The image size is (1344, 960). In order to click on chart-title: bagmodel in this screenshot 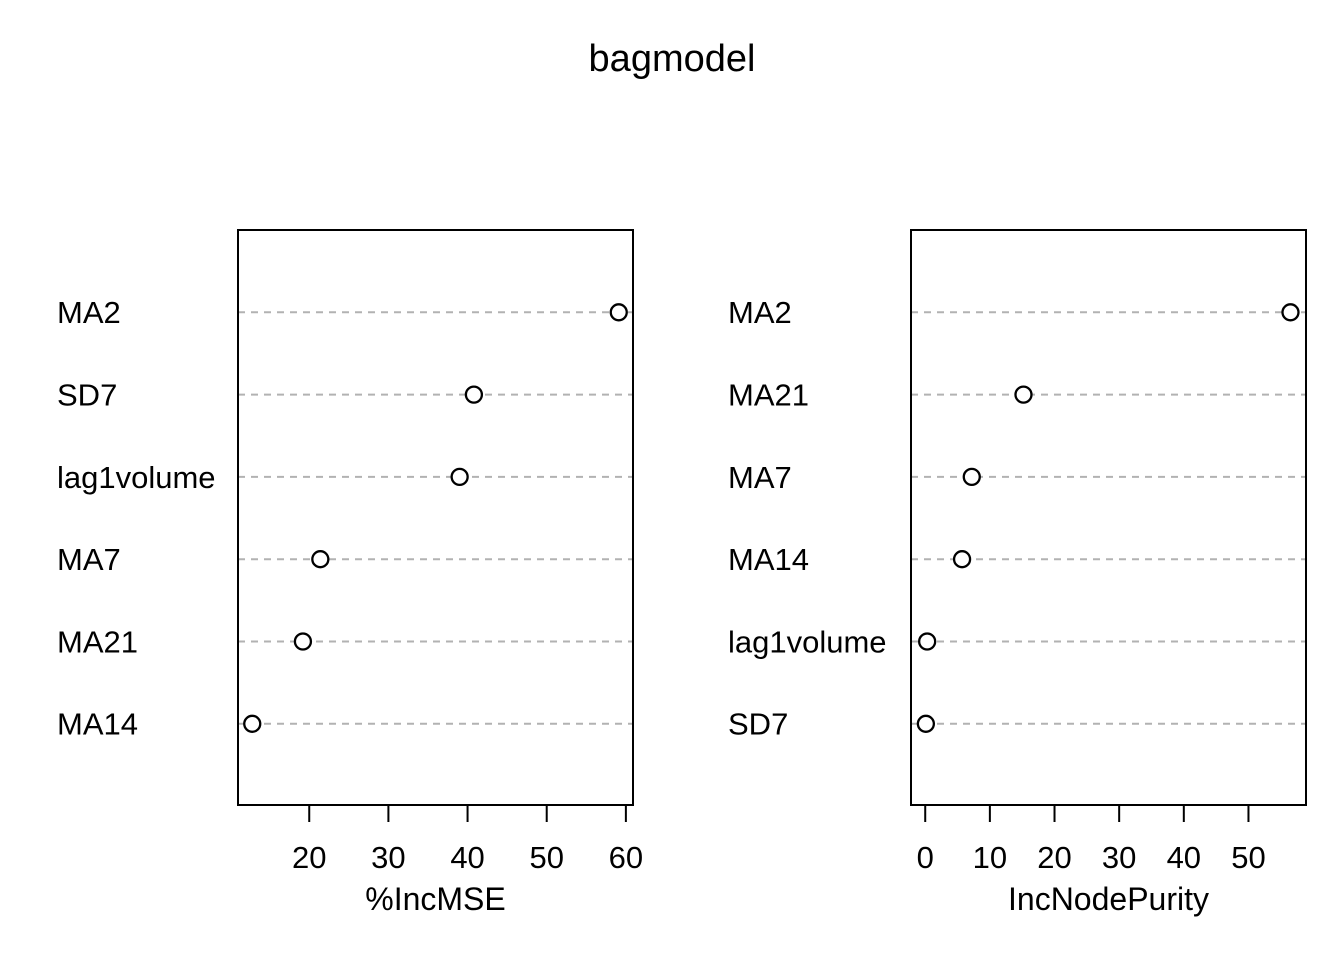, I will do `click(672, 59)`.